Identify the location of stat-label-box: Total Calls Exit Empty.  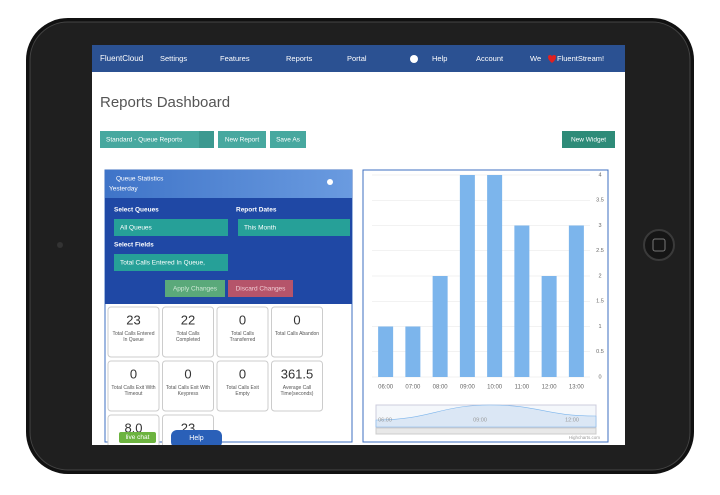
(242, 391).